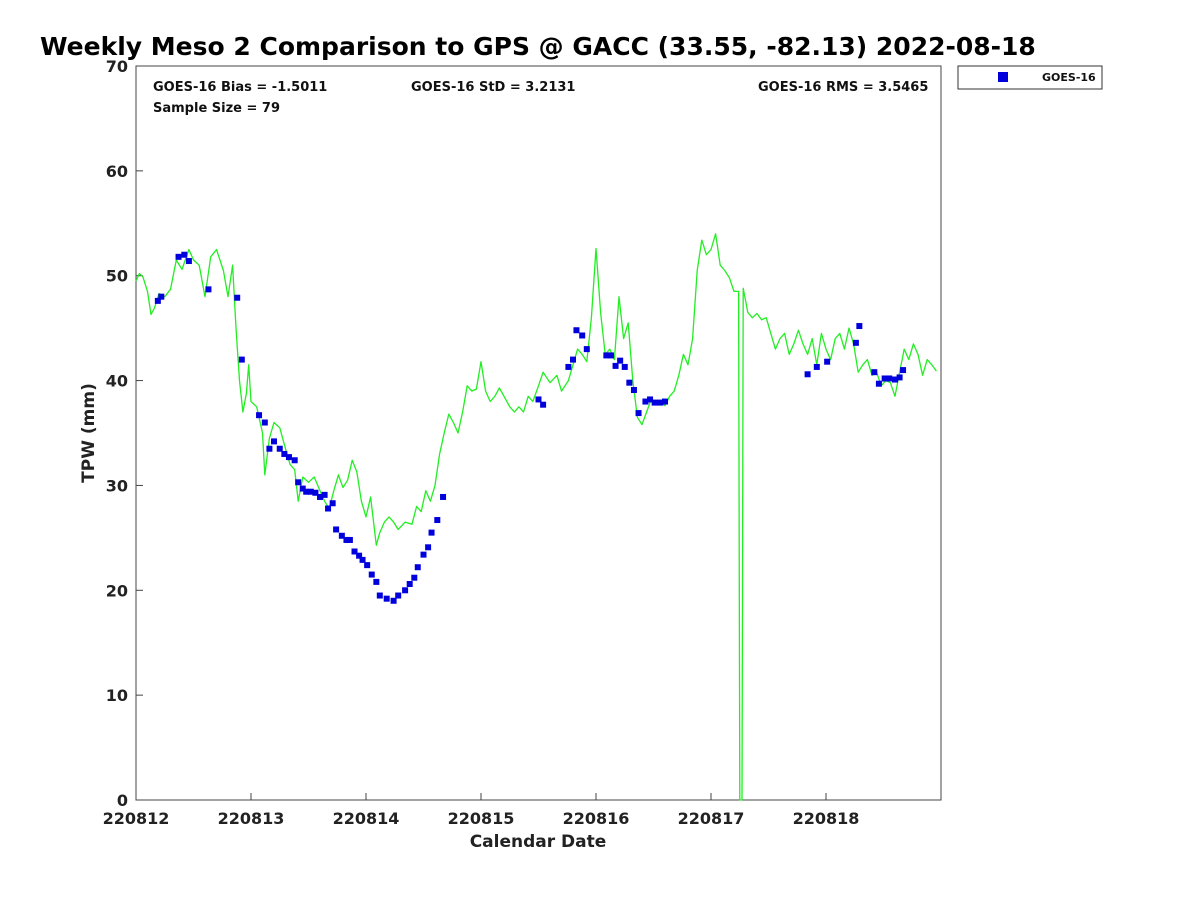 The image size is (1200, 900). What do you see at coordinates (843, 87) in the screenshot?
I see `stat-rms: GOES-16 RMS = 3.5465` at bounding box center [843, 87].